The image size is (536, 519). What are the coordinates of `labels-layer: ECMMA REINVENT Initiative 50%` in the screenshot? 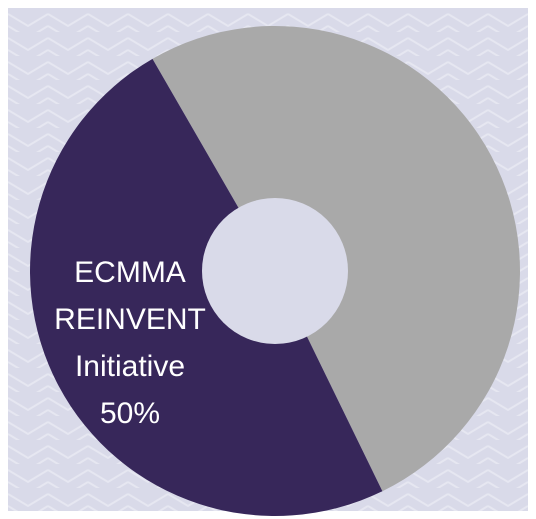 It's located at (130, 343).